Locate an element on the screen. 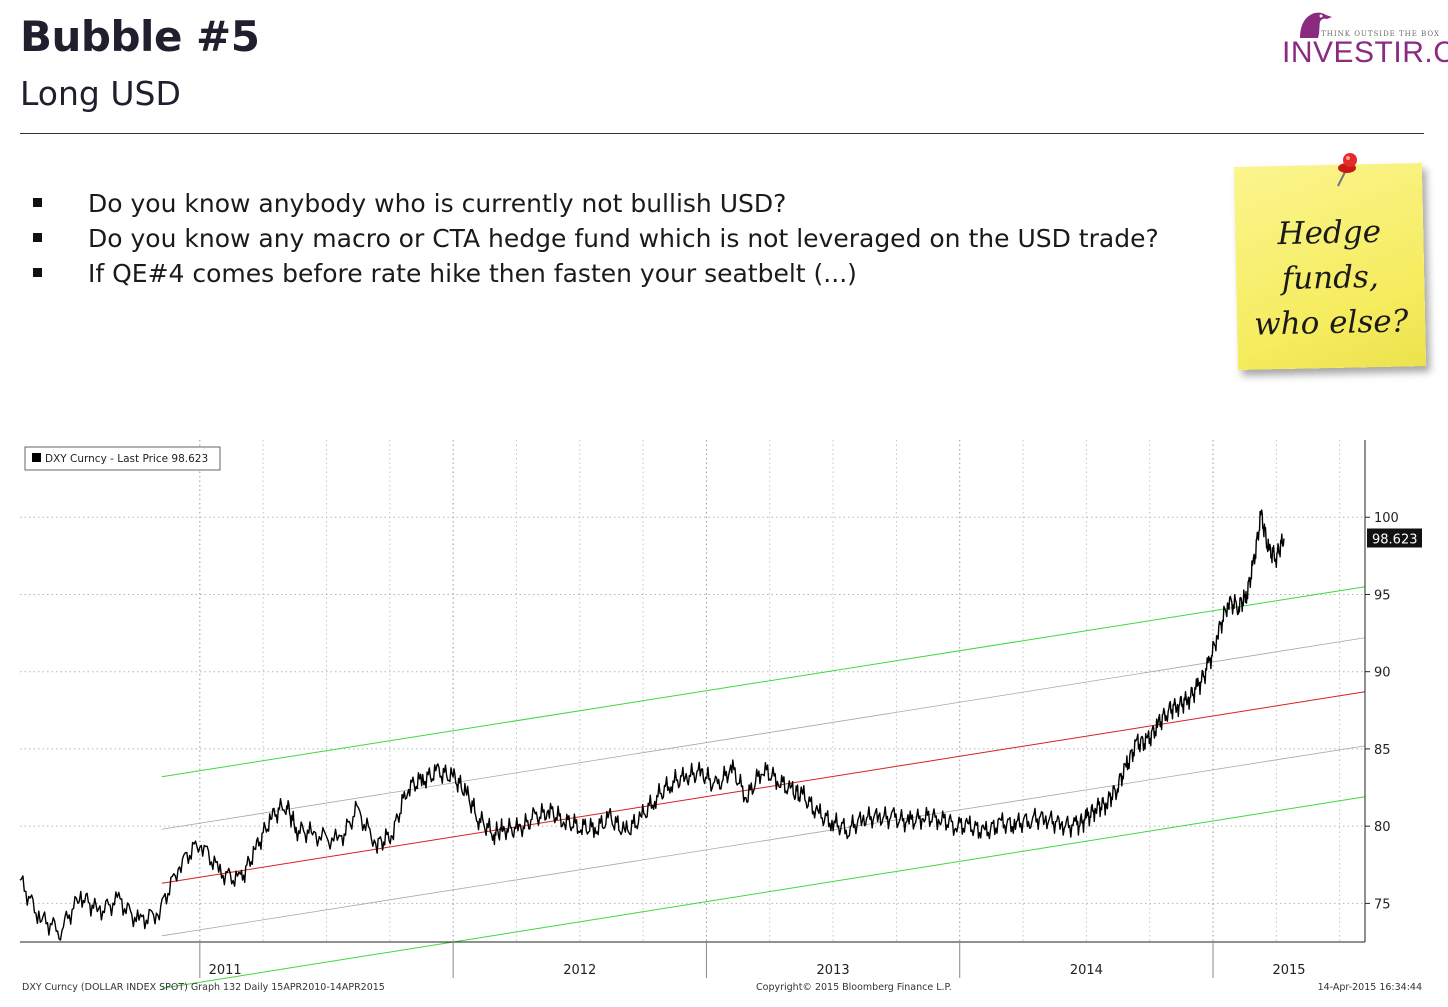 This screenshot has width=1448, height=1007. logo-tagline: THINK OUTSIDE THE BOX is located at coordinates (1380, 34).